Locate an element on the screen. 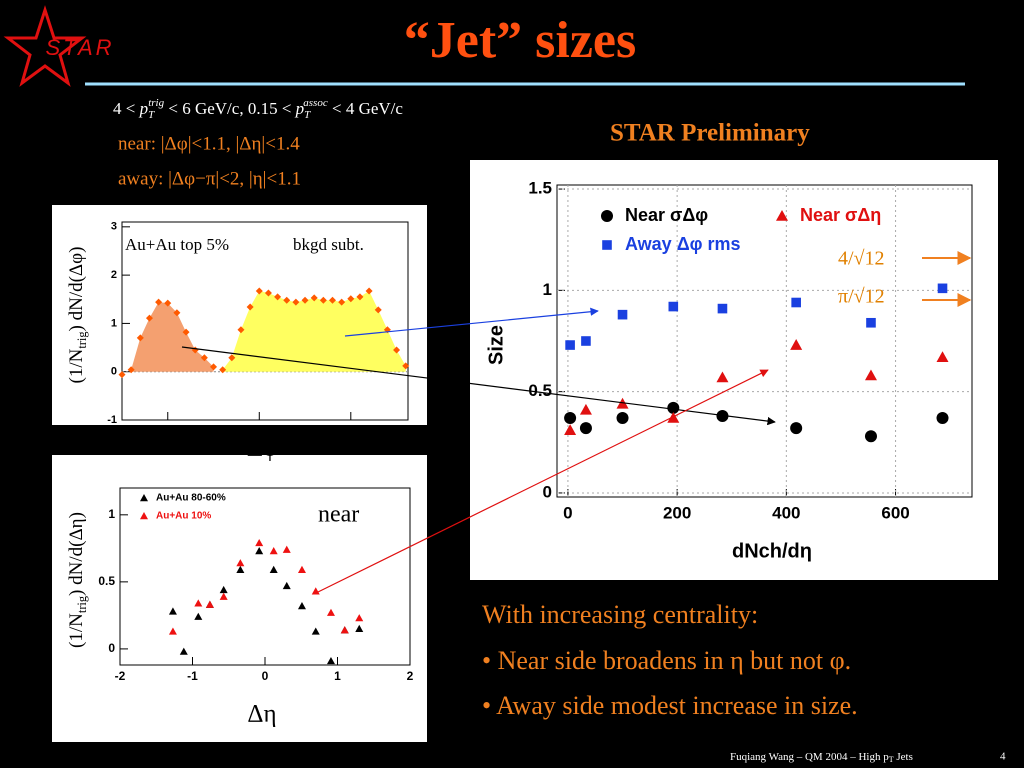  near-cut: near: |Δφ|<1.1, |Δη|<1.4 is located at coordinates (209, 143).